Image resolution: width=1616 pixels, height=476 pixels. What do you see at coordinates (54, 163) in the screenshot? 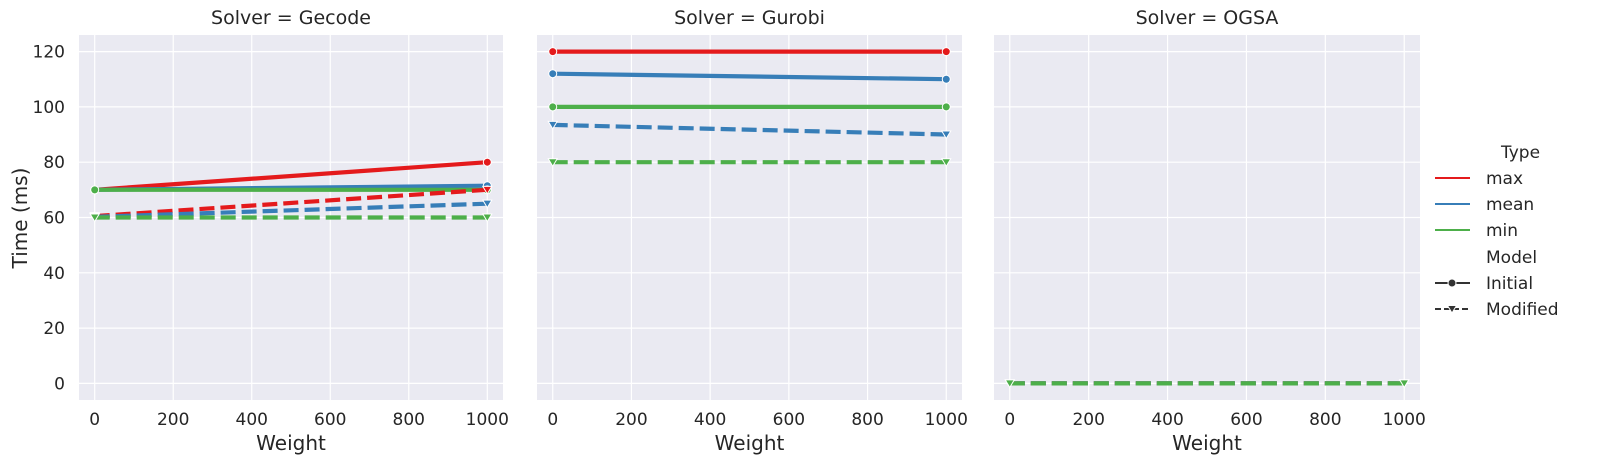
I see `y-tick-label: 80` at bounding box center [54, 163].